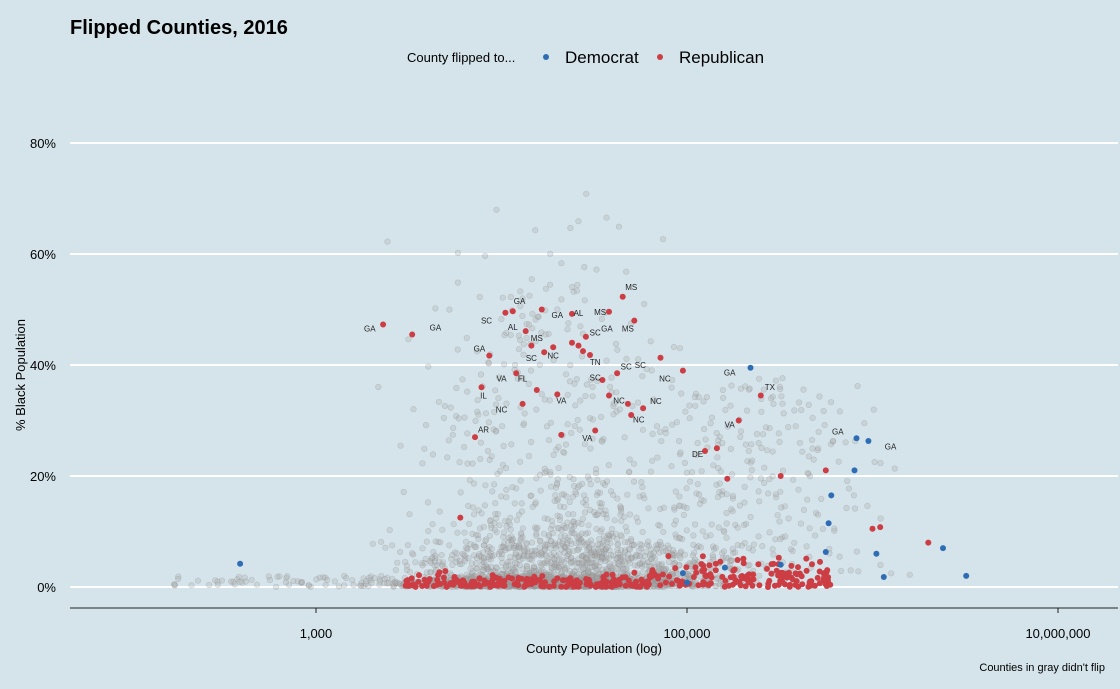 This screenshot has width=1120, height=689. What do you see at coordinates (486, 320) in the screenshot?
I see `state-label: SC` at bounding box center [486, 320].